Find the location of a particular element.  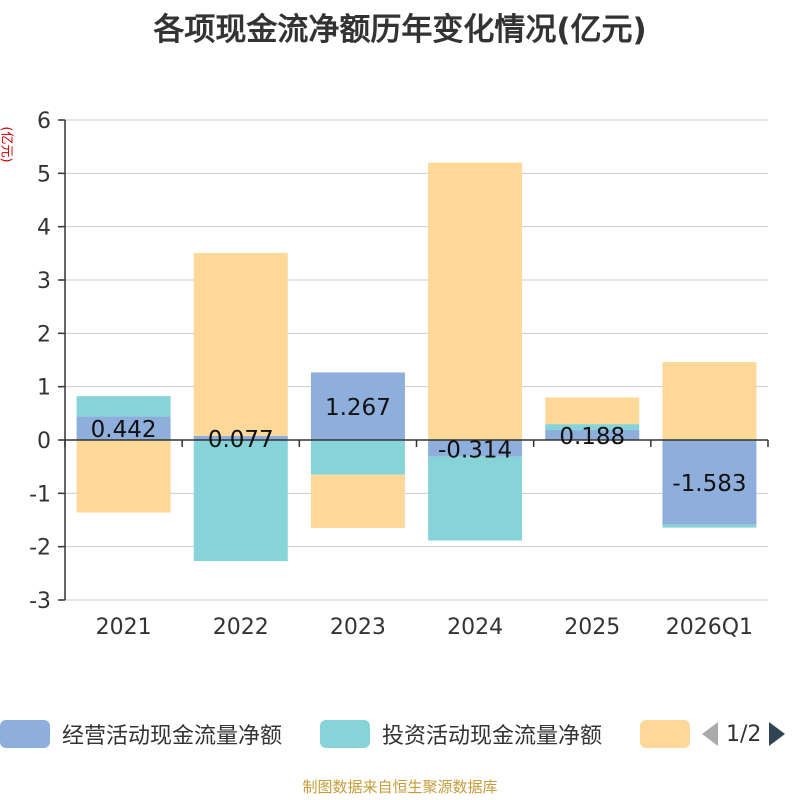

y-tick-label: 2 is located at coordinates (44, 334).